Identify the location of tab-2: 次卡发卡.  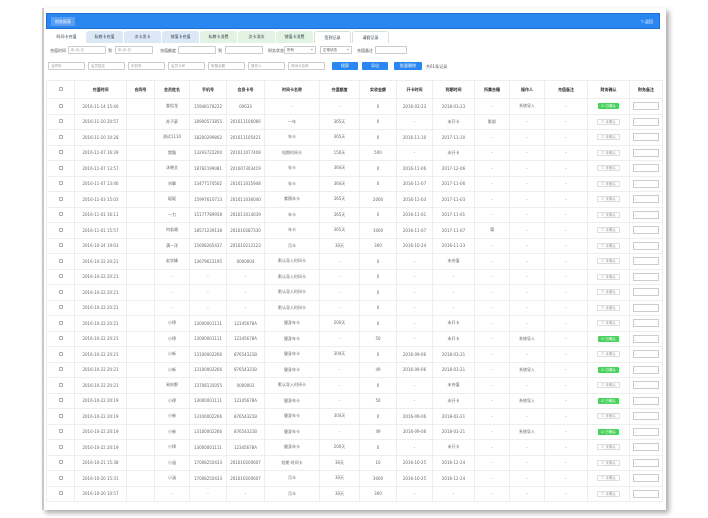
(142, 37).